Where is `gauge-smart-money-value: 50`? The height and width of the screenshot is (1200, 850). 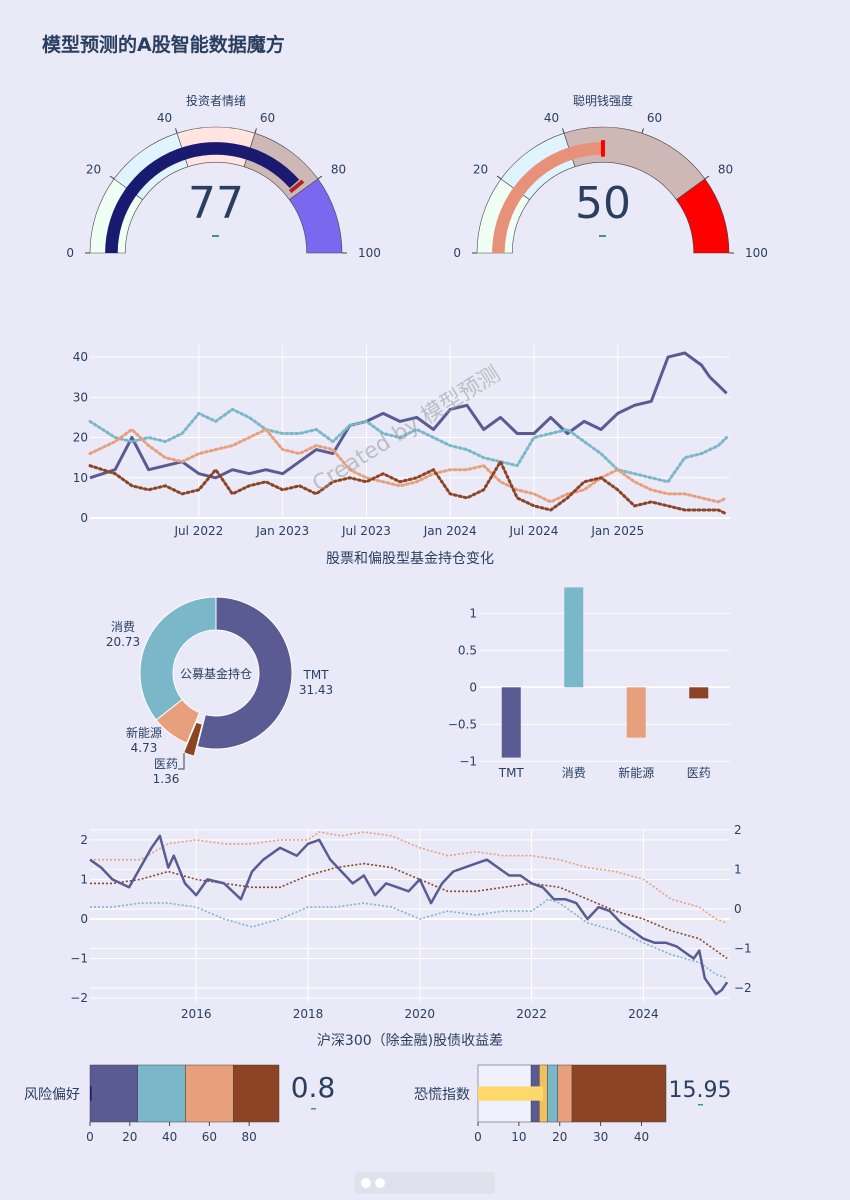 gauge-smart-money-value: 50 is located at coordinates (603, 203).